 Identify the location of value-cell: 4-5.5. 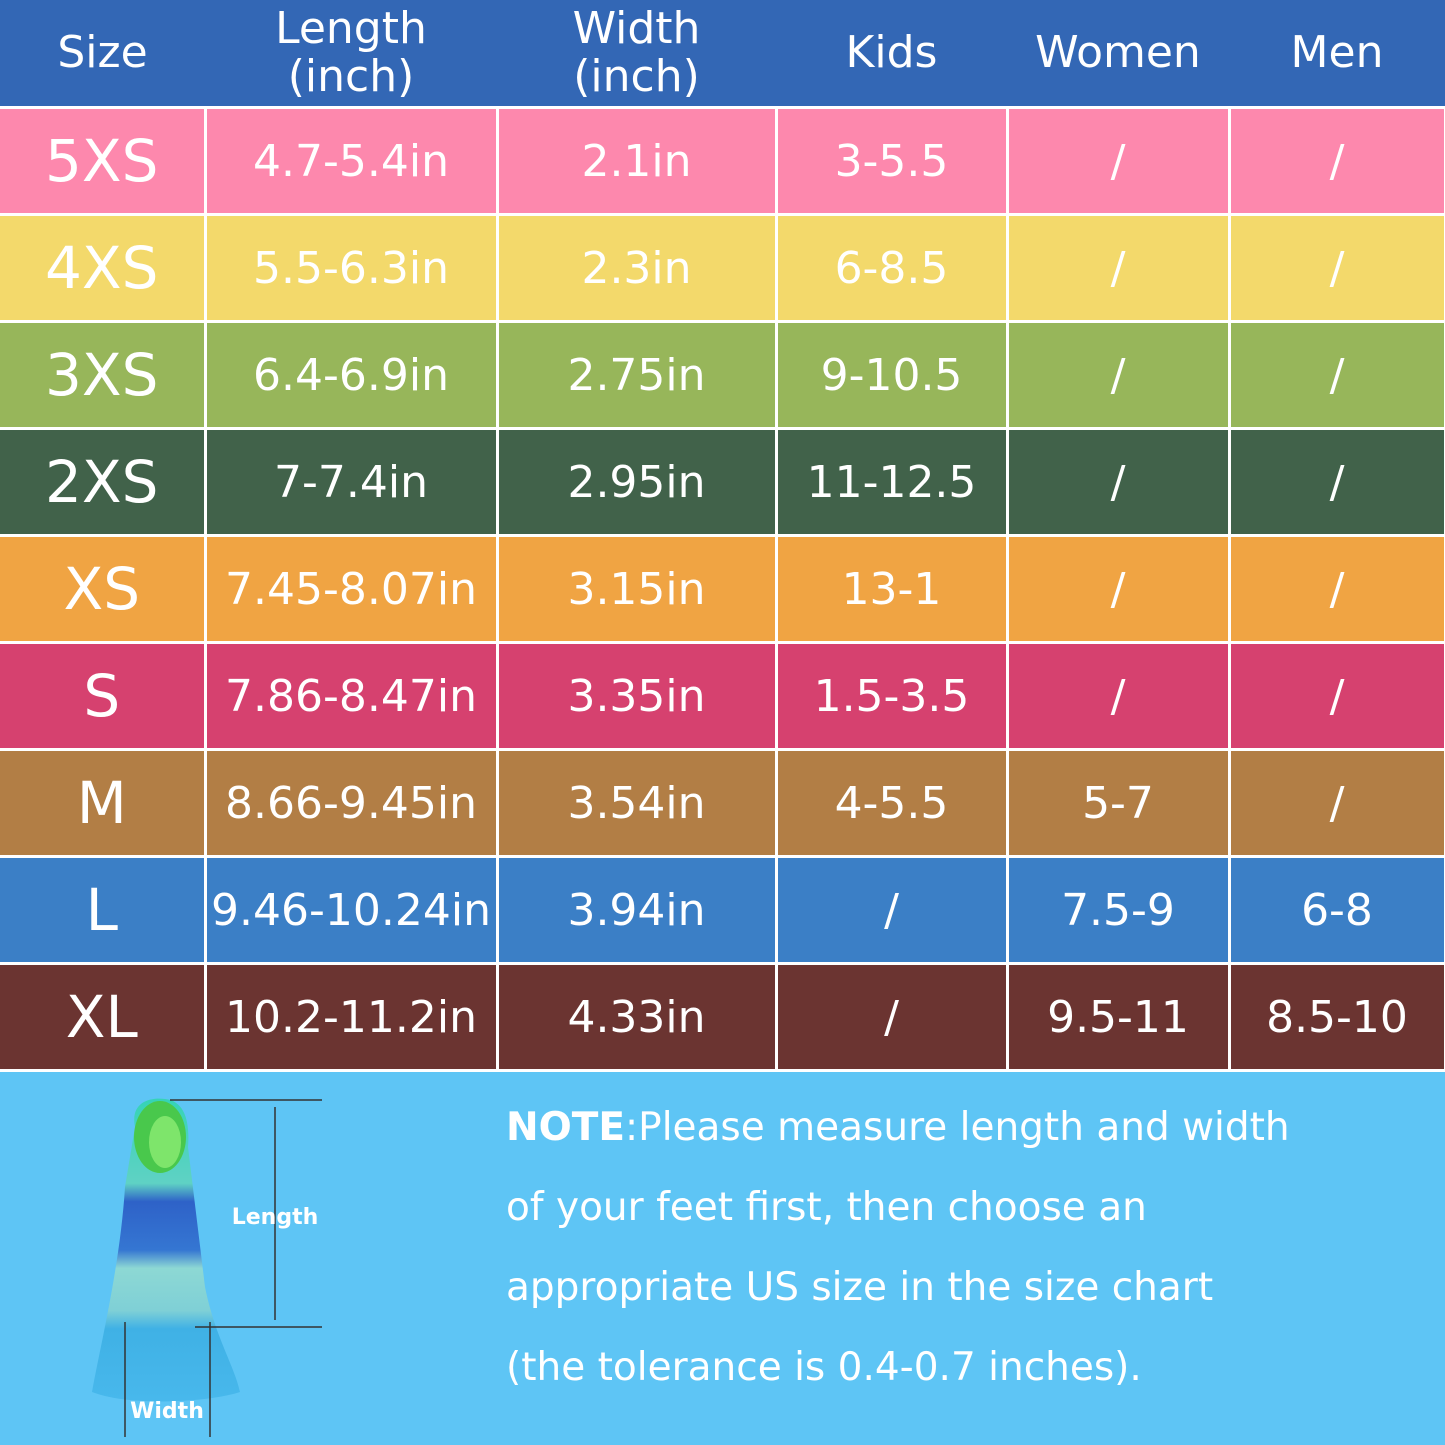
(891, 803).